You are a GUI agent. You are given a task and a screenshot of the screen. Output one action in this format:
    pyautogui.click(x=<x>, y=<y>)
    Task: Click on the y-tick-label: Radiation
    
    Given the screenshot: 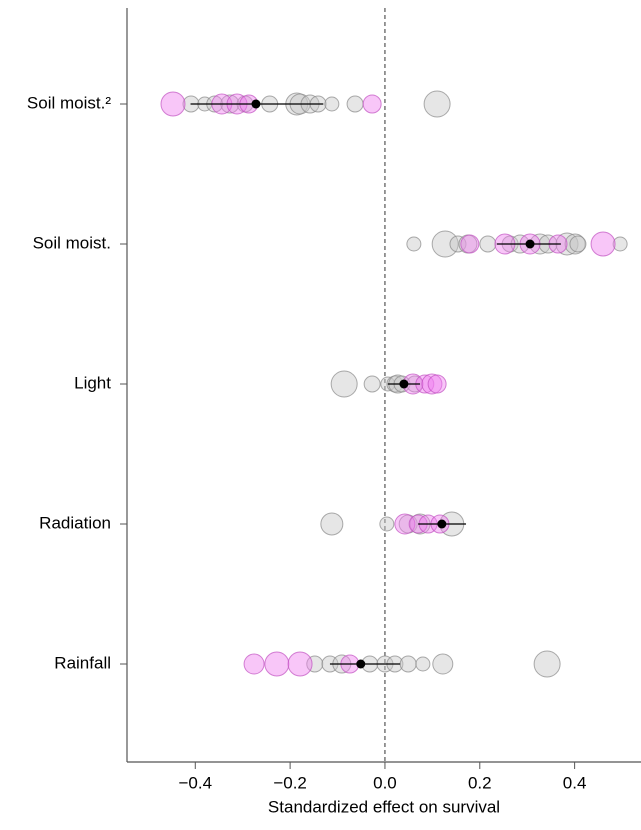 What is the action you would take?
    pyautogui.click(x=75, y=522)
    